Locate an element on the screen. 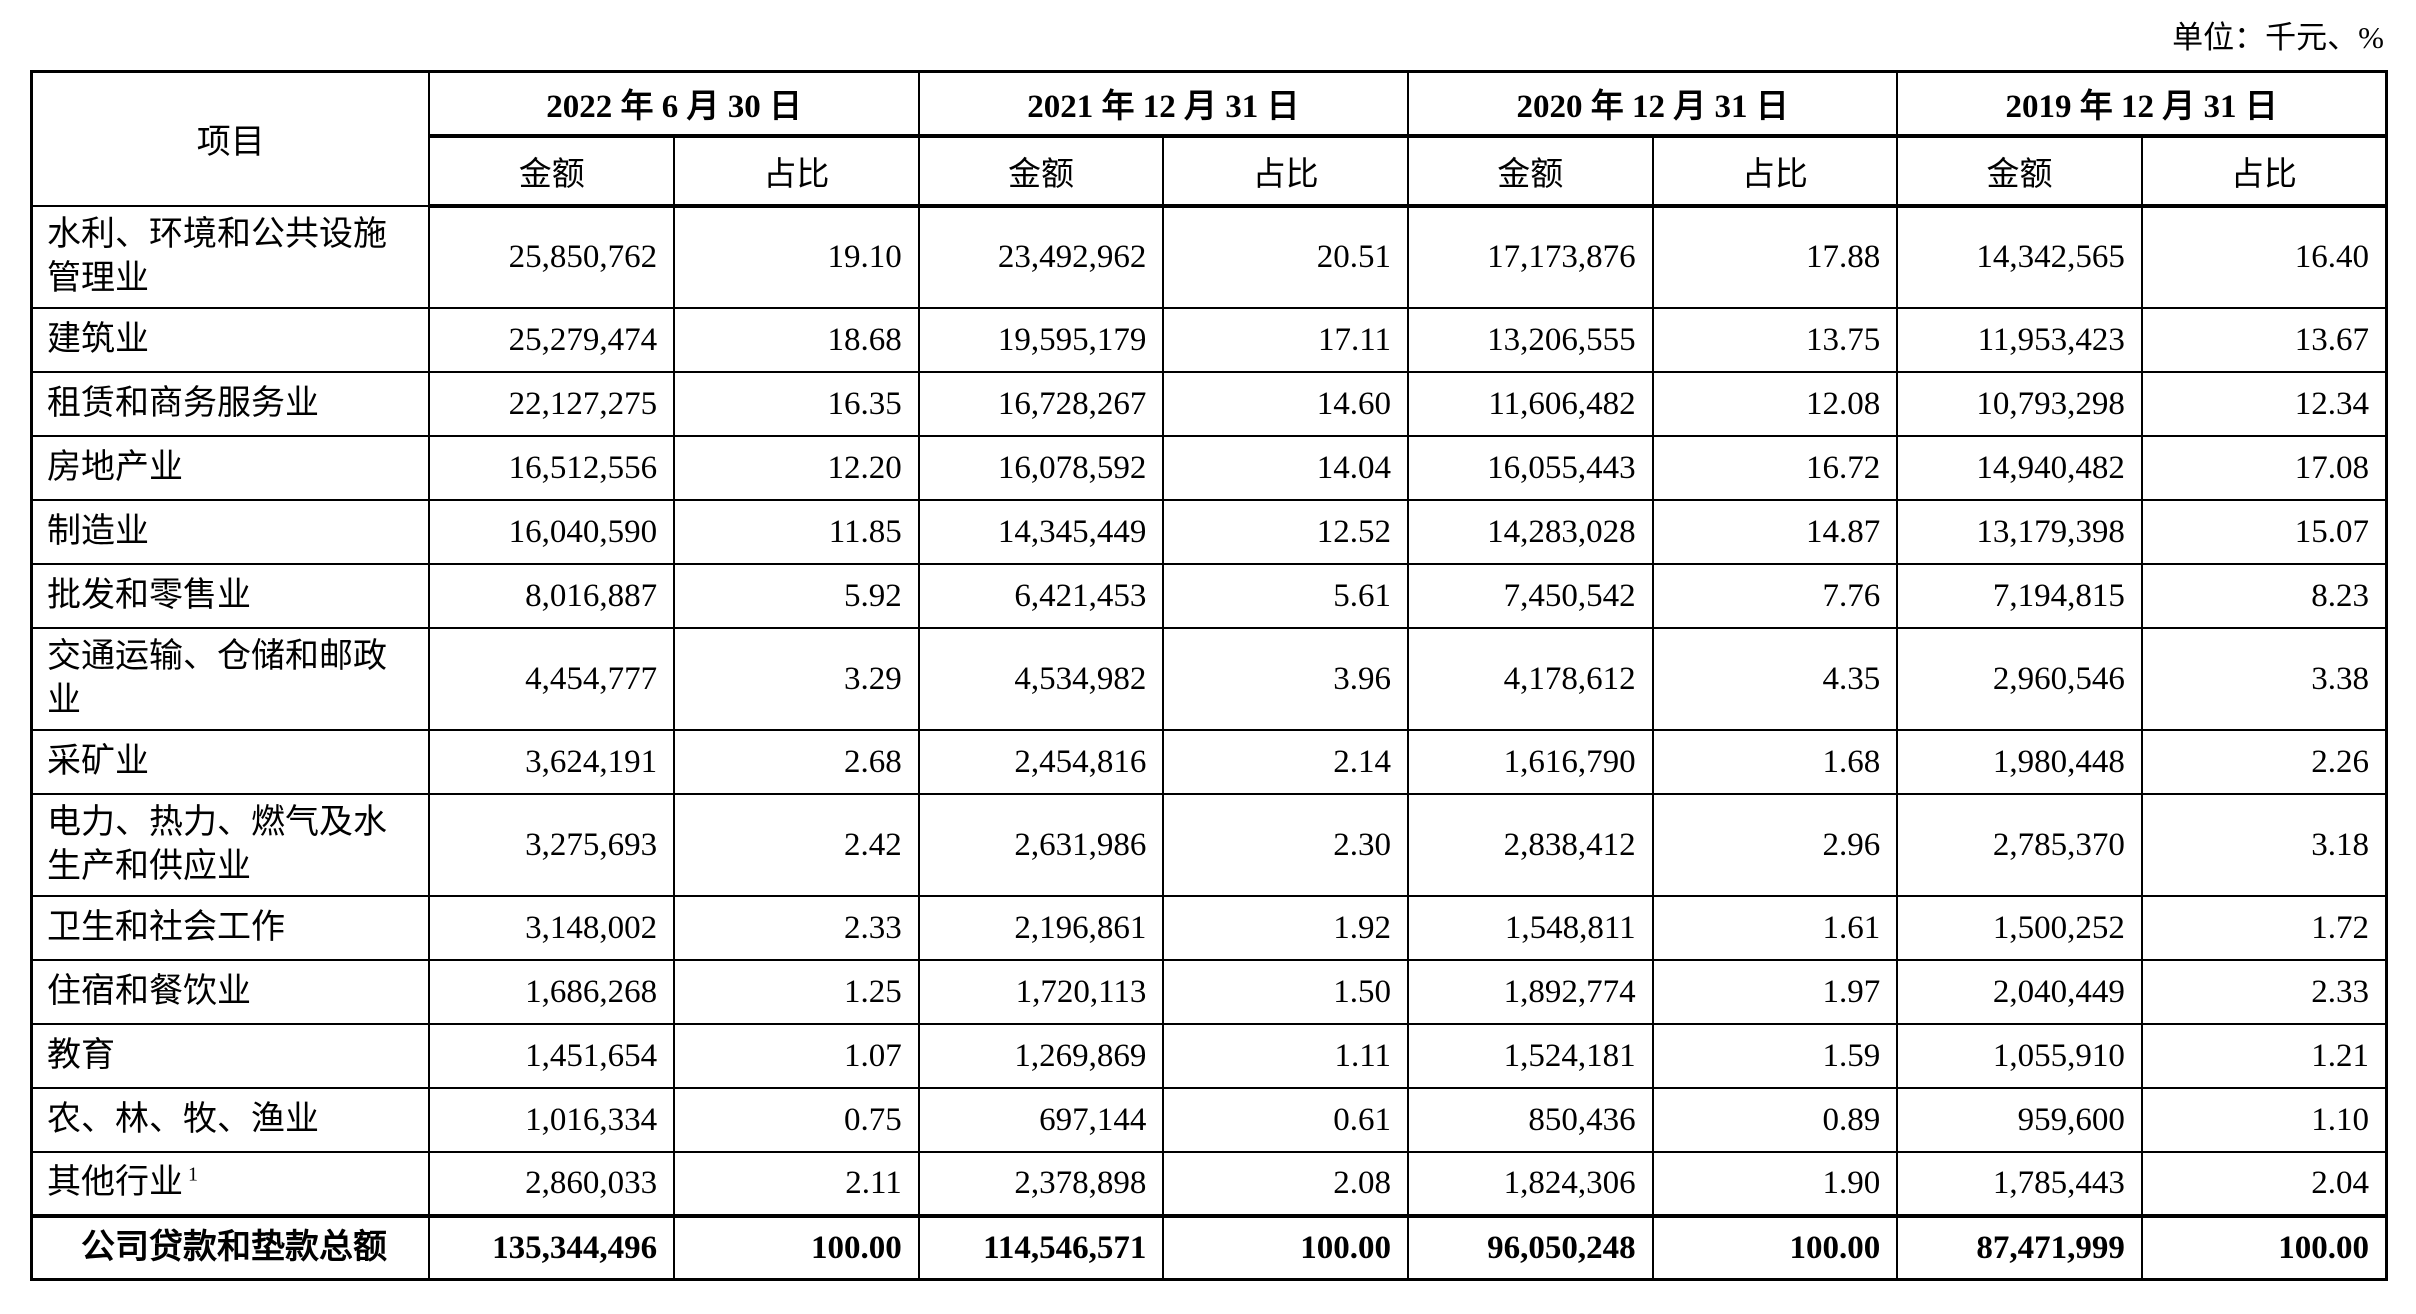  value-cell: 16,078,592 is located at coordinates (1041, 467).